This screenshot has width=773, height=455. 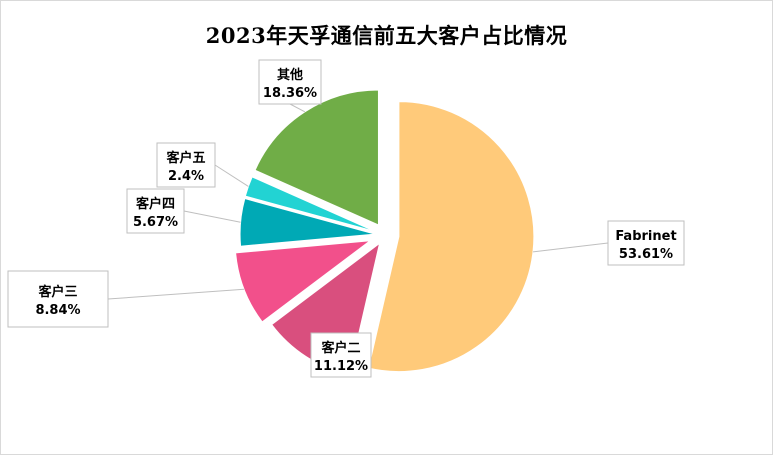 I want to click on data-label-customer-4: 客户四 5.67%, so click(x=155, y=211).